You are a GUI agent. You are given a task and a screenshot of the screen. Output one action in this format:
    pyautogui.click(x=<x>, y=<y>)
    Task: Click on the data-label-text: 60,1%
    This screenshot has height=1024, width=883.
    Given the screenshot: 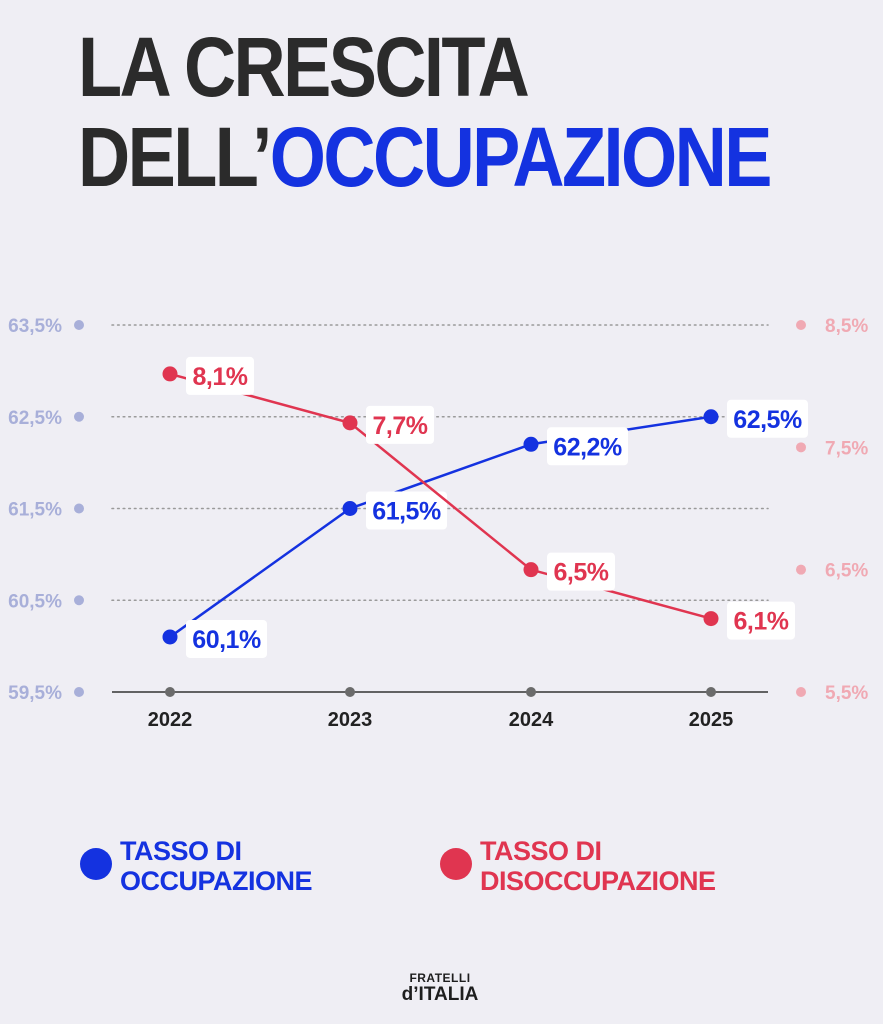 What is the action you would take?
    pyautogui.click(x=226, y=640)
    